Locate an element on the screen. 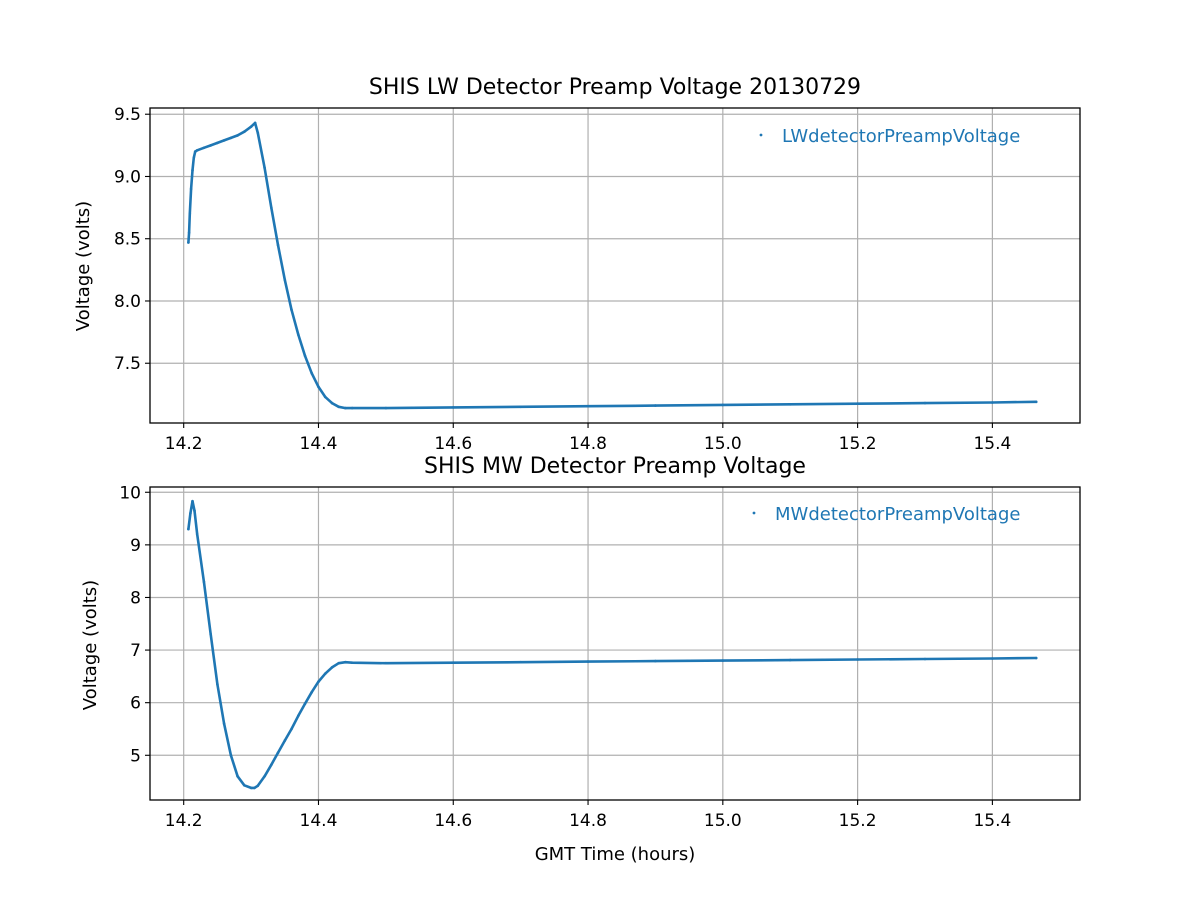  y-tick-label: 8.5 is located at coordinates (127, 240).